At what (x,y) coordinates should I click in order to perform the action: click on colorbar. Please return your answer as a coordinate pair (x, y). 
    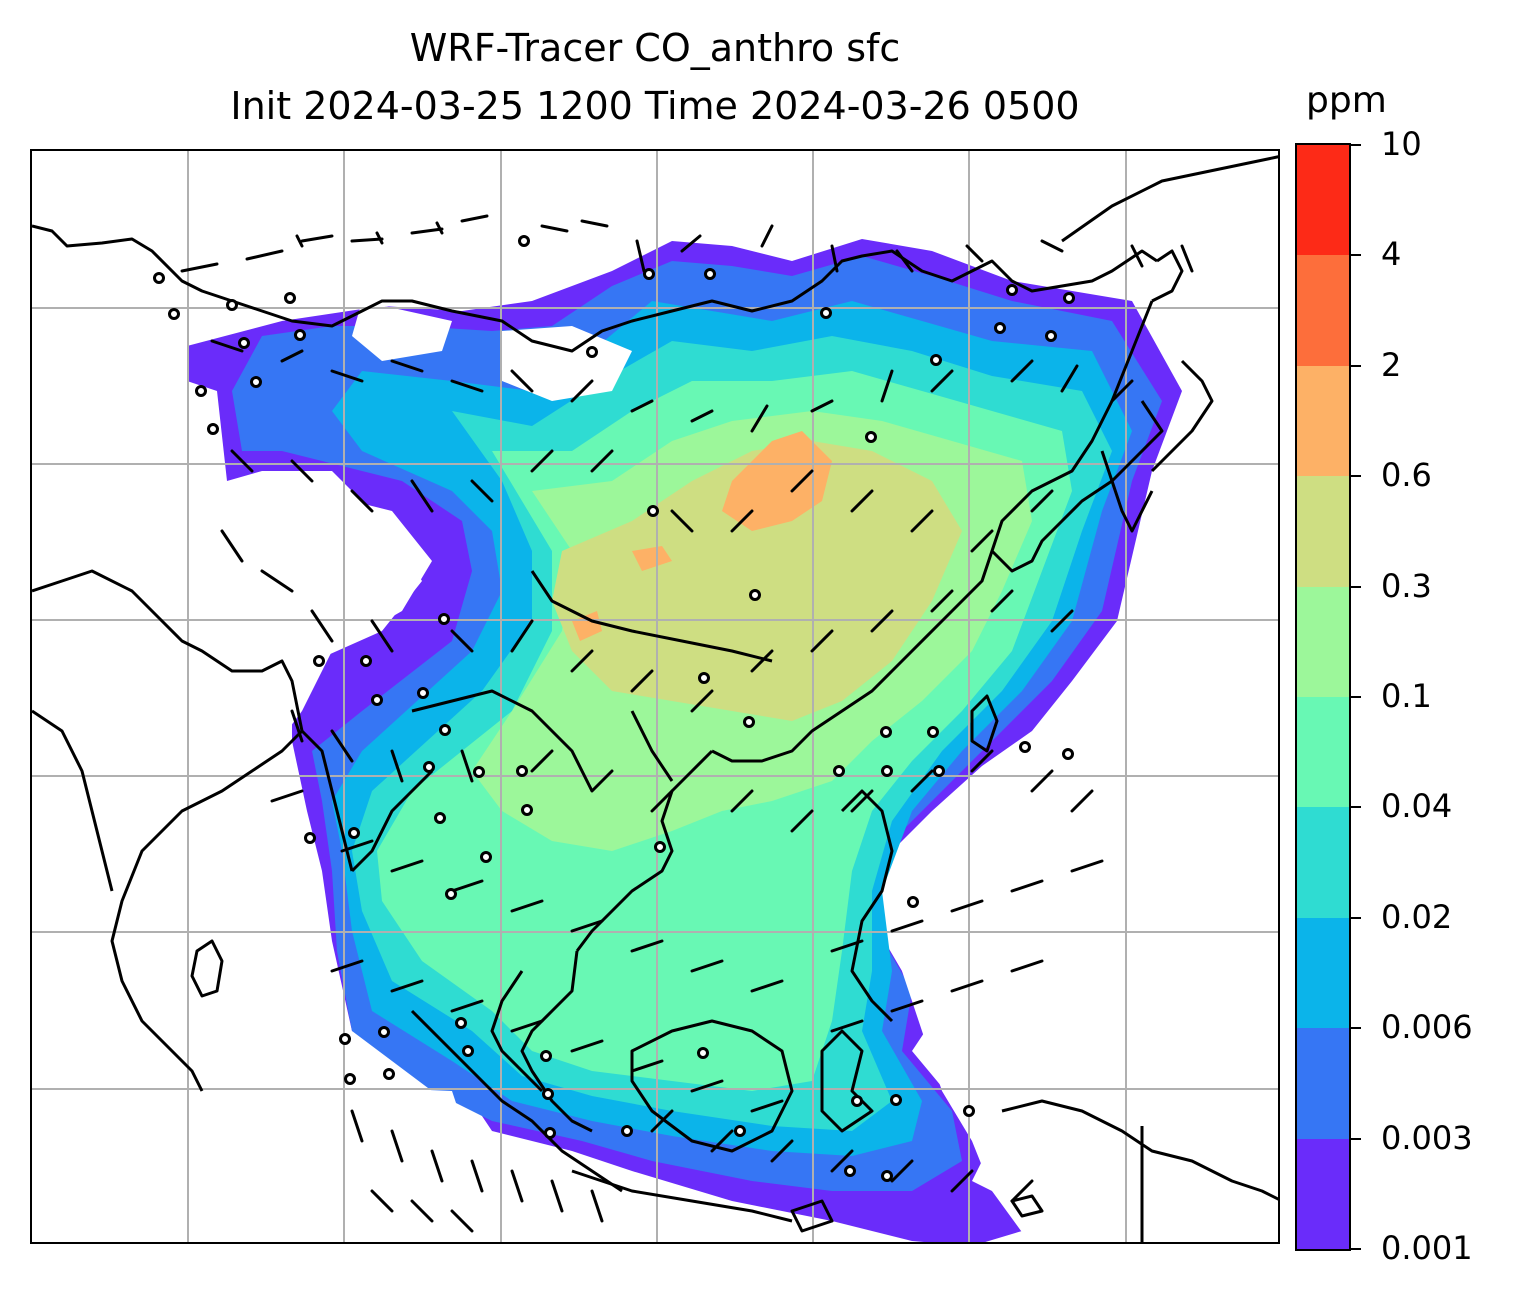
    Looking at the image, I should click on (1323, 697).